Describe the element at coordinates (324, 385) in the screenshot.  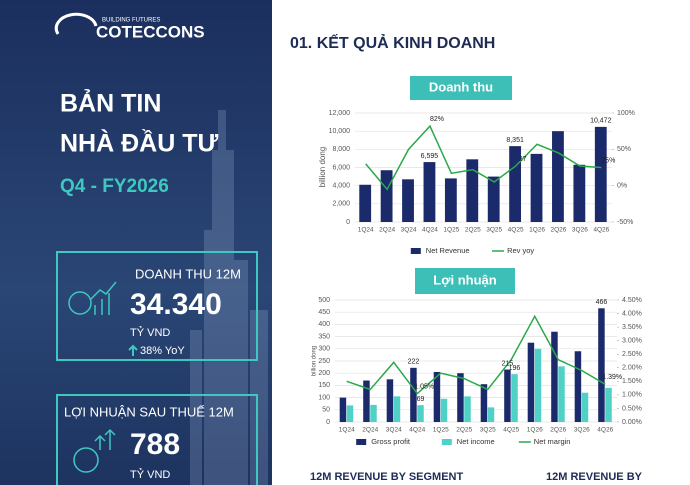
I see `y-tick-label: 150` at that location.